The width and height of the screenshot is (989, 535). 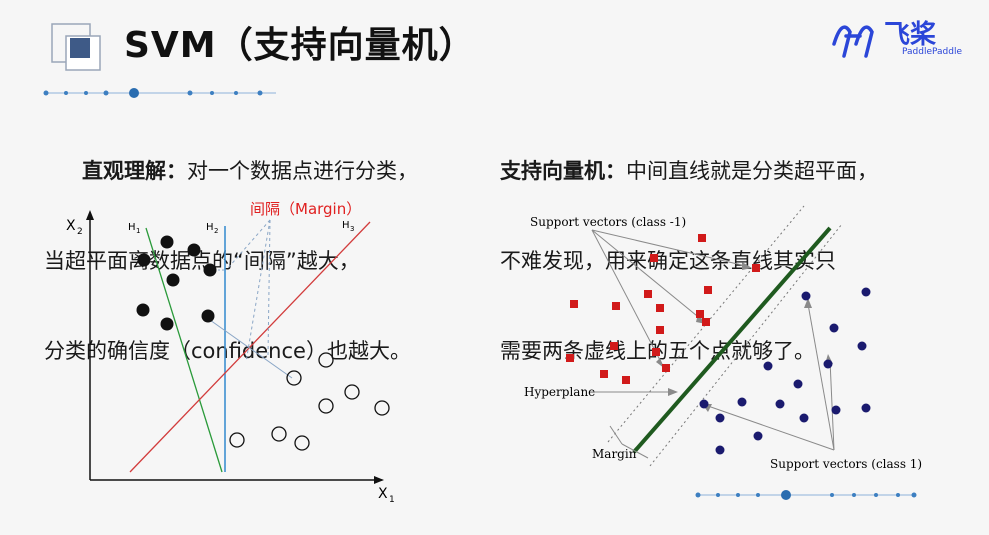 What do you see at coordinates (608, 222) in the screenshot?
I see `sv-class-neg-label: Support vectors (class -1)` at bounding box center [608, 222].